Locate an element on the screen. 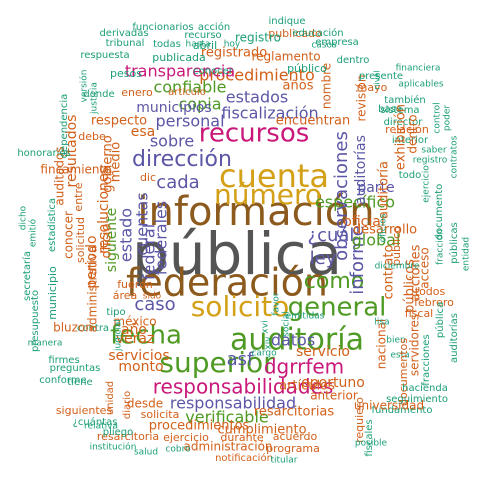 The image size is (480, 480). cloud-word: xvi is located at coordinates (266, 326).